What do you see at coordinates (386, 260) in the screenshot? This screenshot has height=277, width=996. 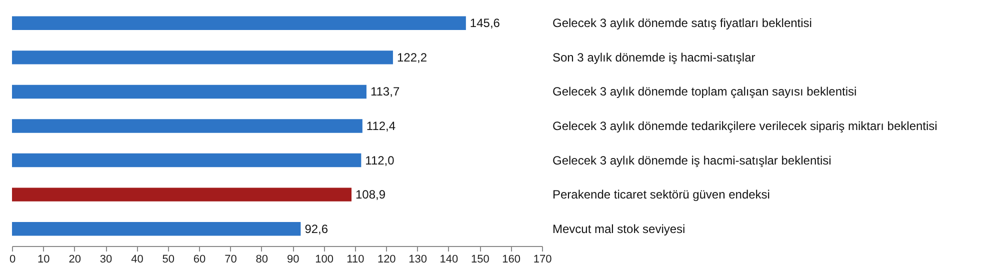 I see `x-tick-label: 120` at bounding box center [386, 260].